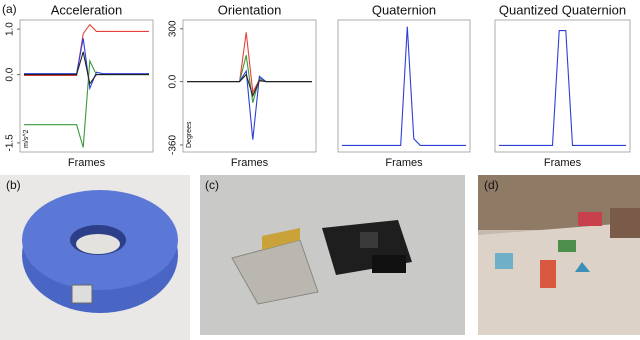 This screenshot has width=640, height=340. What do you see at coordinates (26, 138) in the screenshot?
I see `y-axis-label: m/s^2` at bounding box center [26, 138].